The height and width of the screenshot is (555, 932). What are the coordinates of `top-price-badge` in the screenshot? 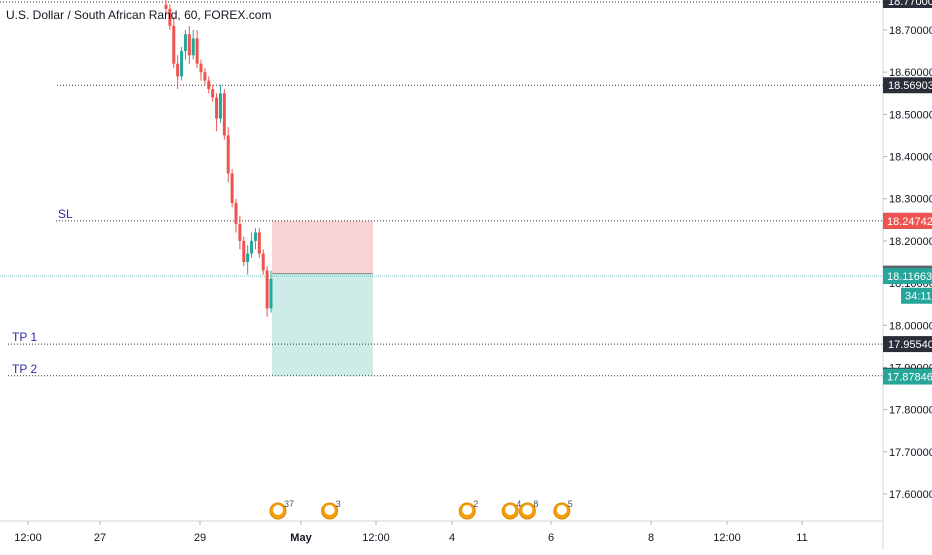 It's located at (907, 4).